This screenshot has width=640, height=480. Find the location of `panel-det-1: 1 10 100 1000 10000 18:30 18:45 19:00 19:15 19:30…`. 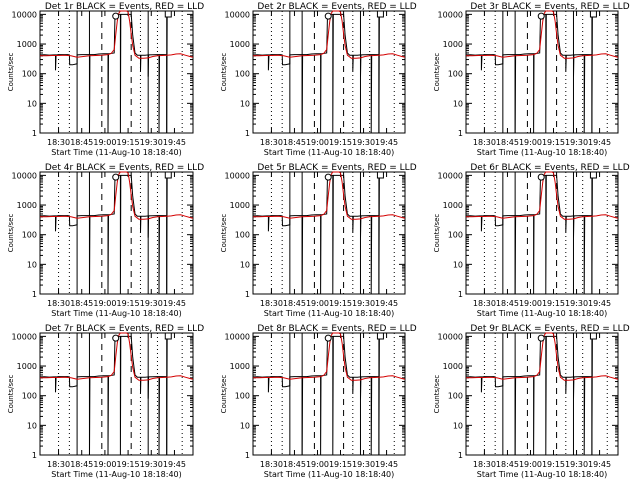

panel-det-1: 1 10 100 1000 10000 18:30 18:45 19:00 19:15 19:30… is located at coordinates (105, 79).